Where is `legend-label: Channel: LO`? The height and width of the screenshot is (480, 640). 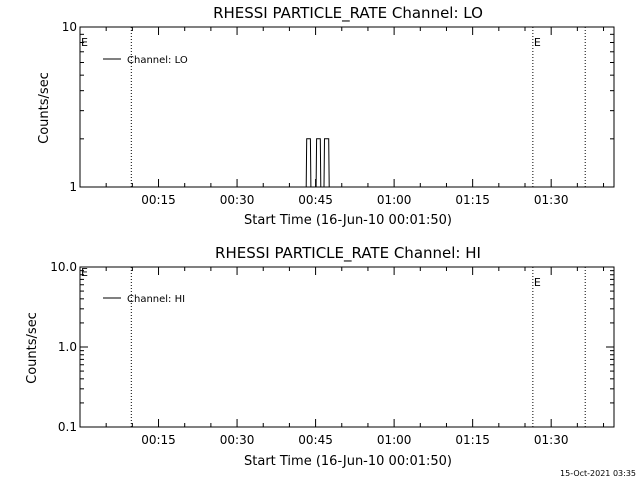 legend-label: Channel: LO is located at coordinates (157, 60).